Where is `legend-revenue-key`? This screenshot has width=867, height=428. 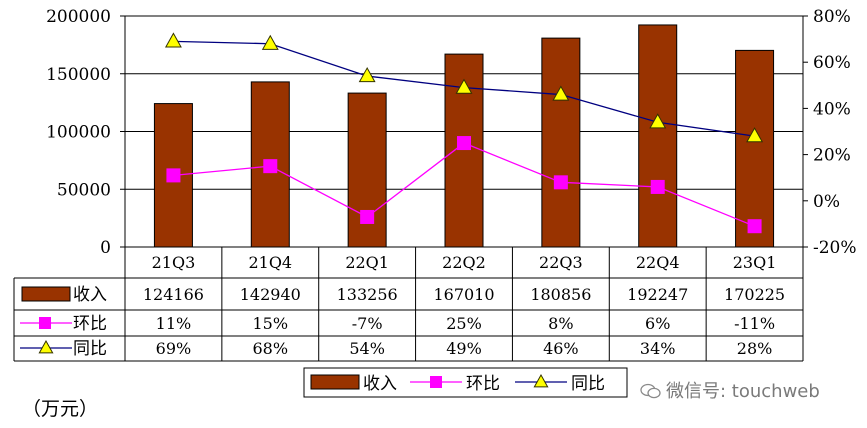
legend-revenue-key is located at coordinates (335, 382).